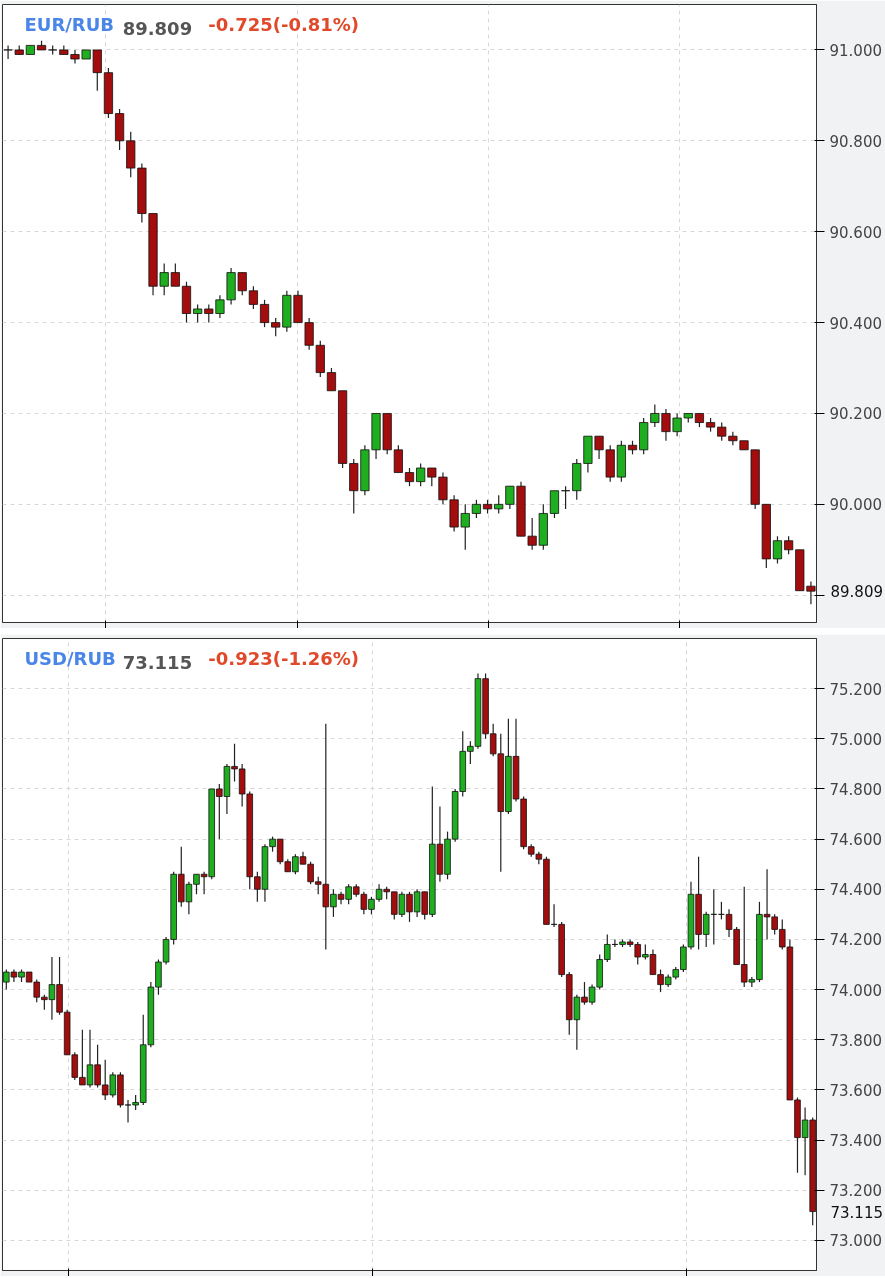 This screenshot has width=885, height=1278. Describe the element at coordinates (855, 1191) in the screenshot. I see `y-tick-label: 73.200` at that location.